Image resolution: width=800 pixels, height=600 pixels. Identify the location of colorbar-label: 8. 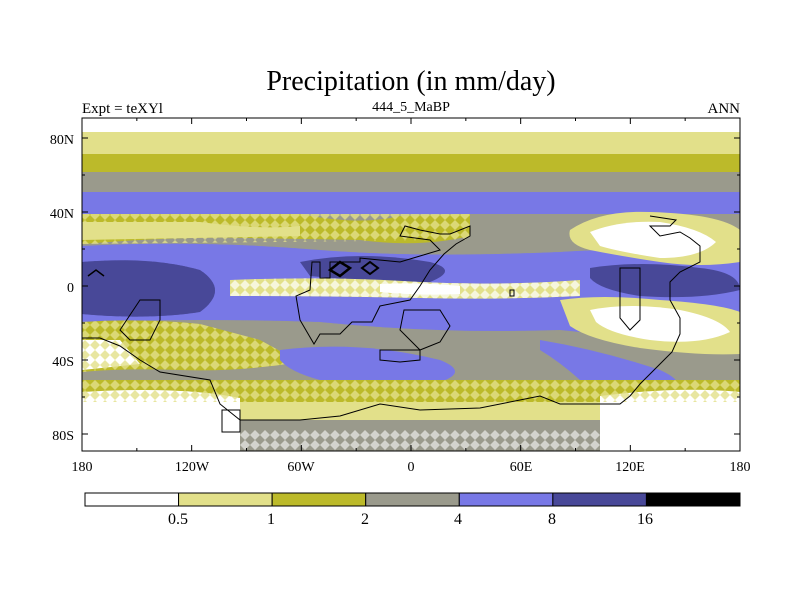
(552, 519).